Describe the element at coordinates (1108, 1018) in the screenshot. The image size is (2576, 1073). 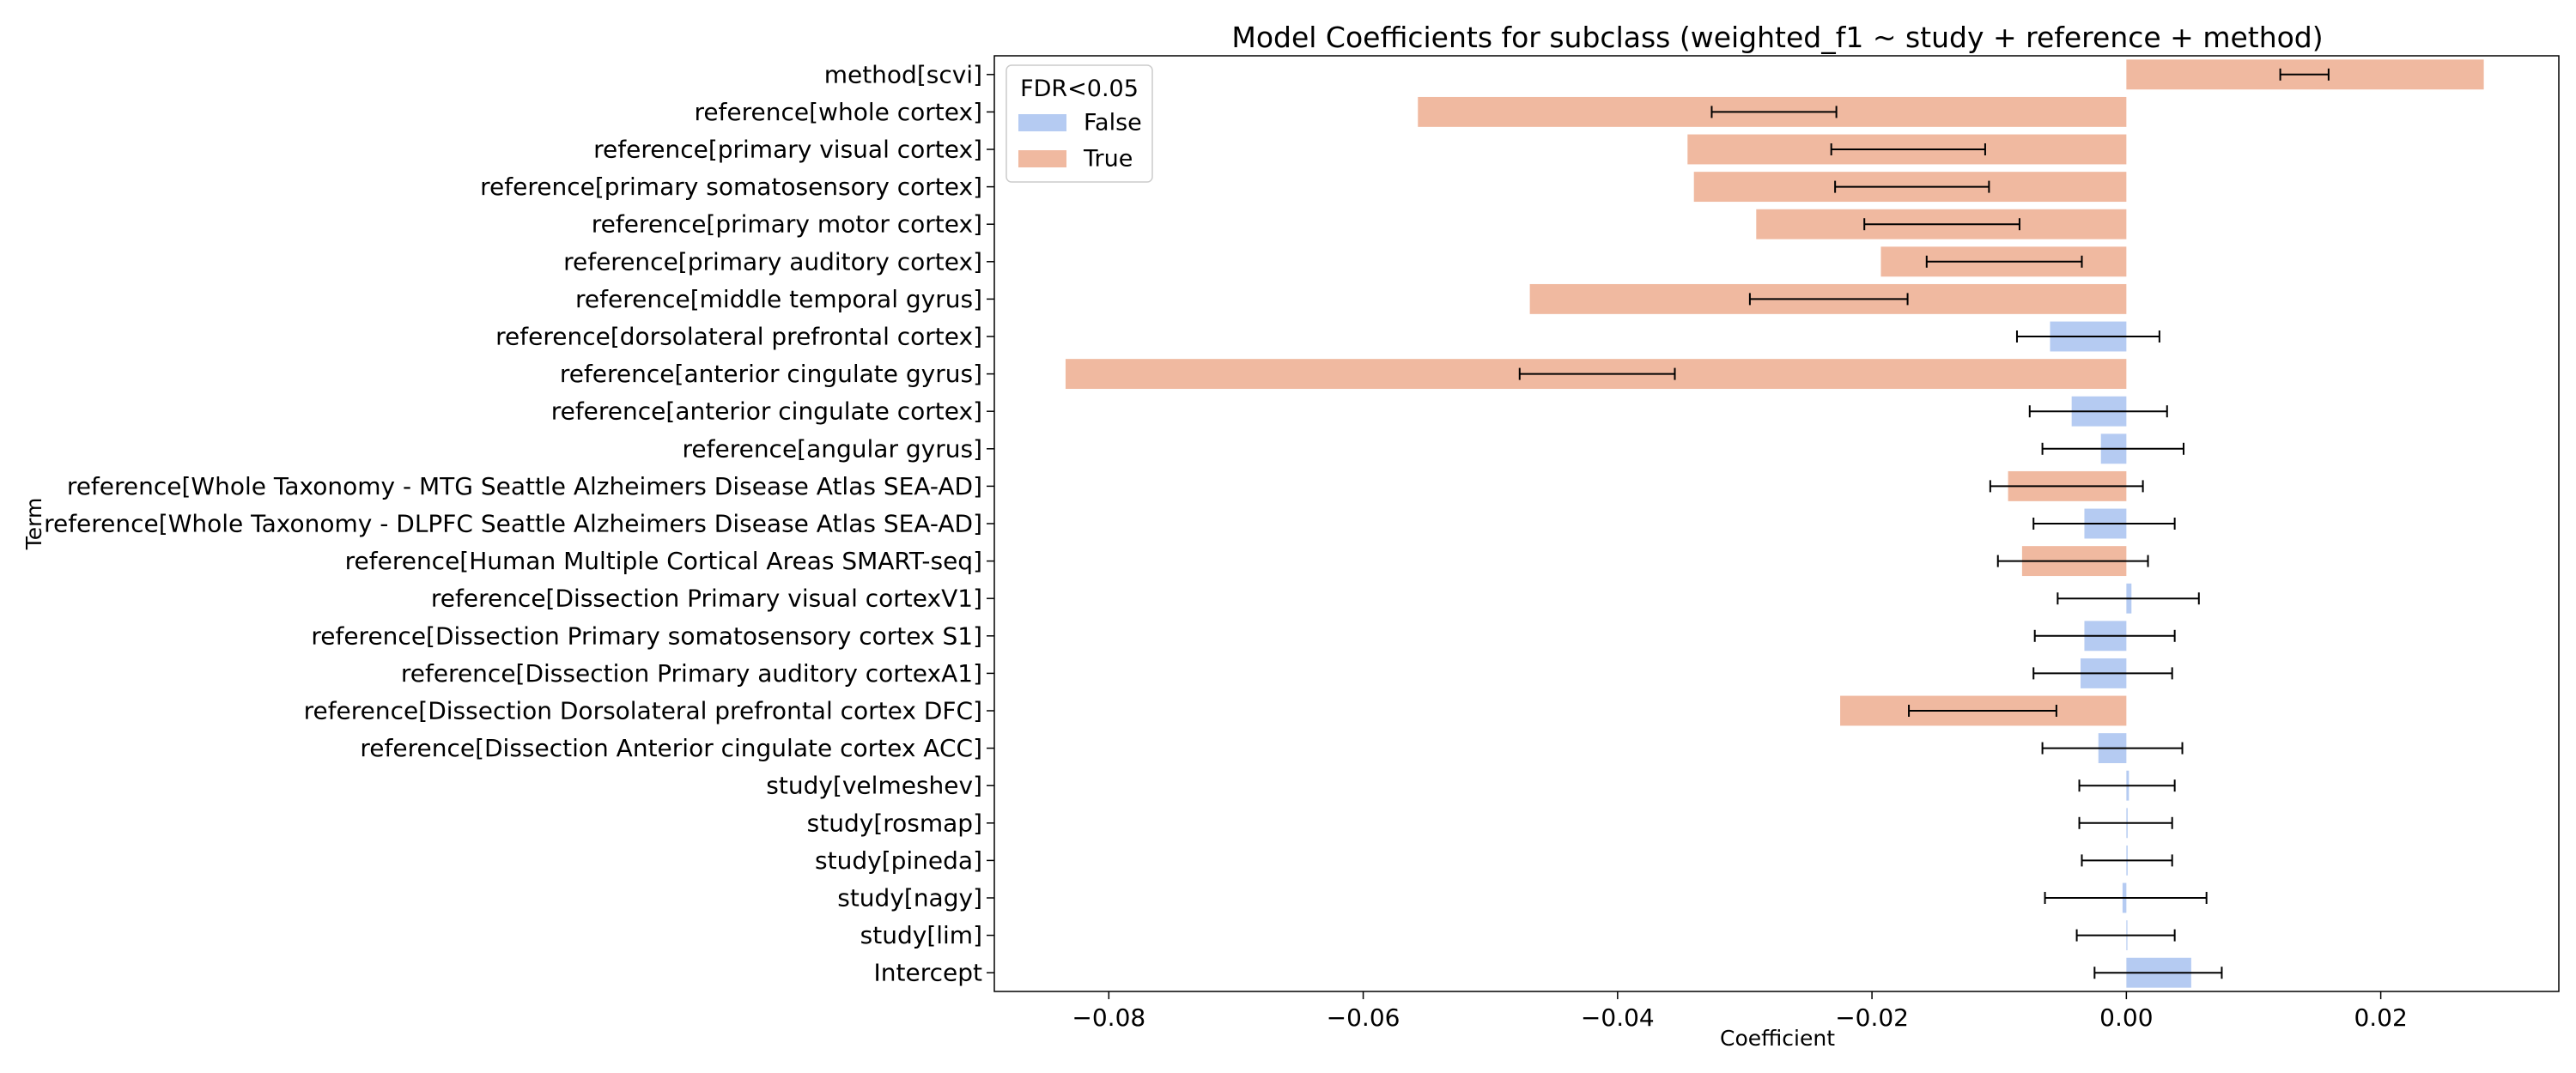
I see `x-tick-label: −0.08` at that location.